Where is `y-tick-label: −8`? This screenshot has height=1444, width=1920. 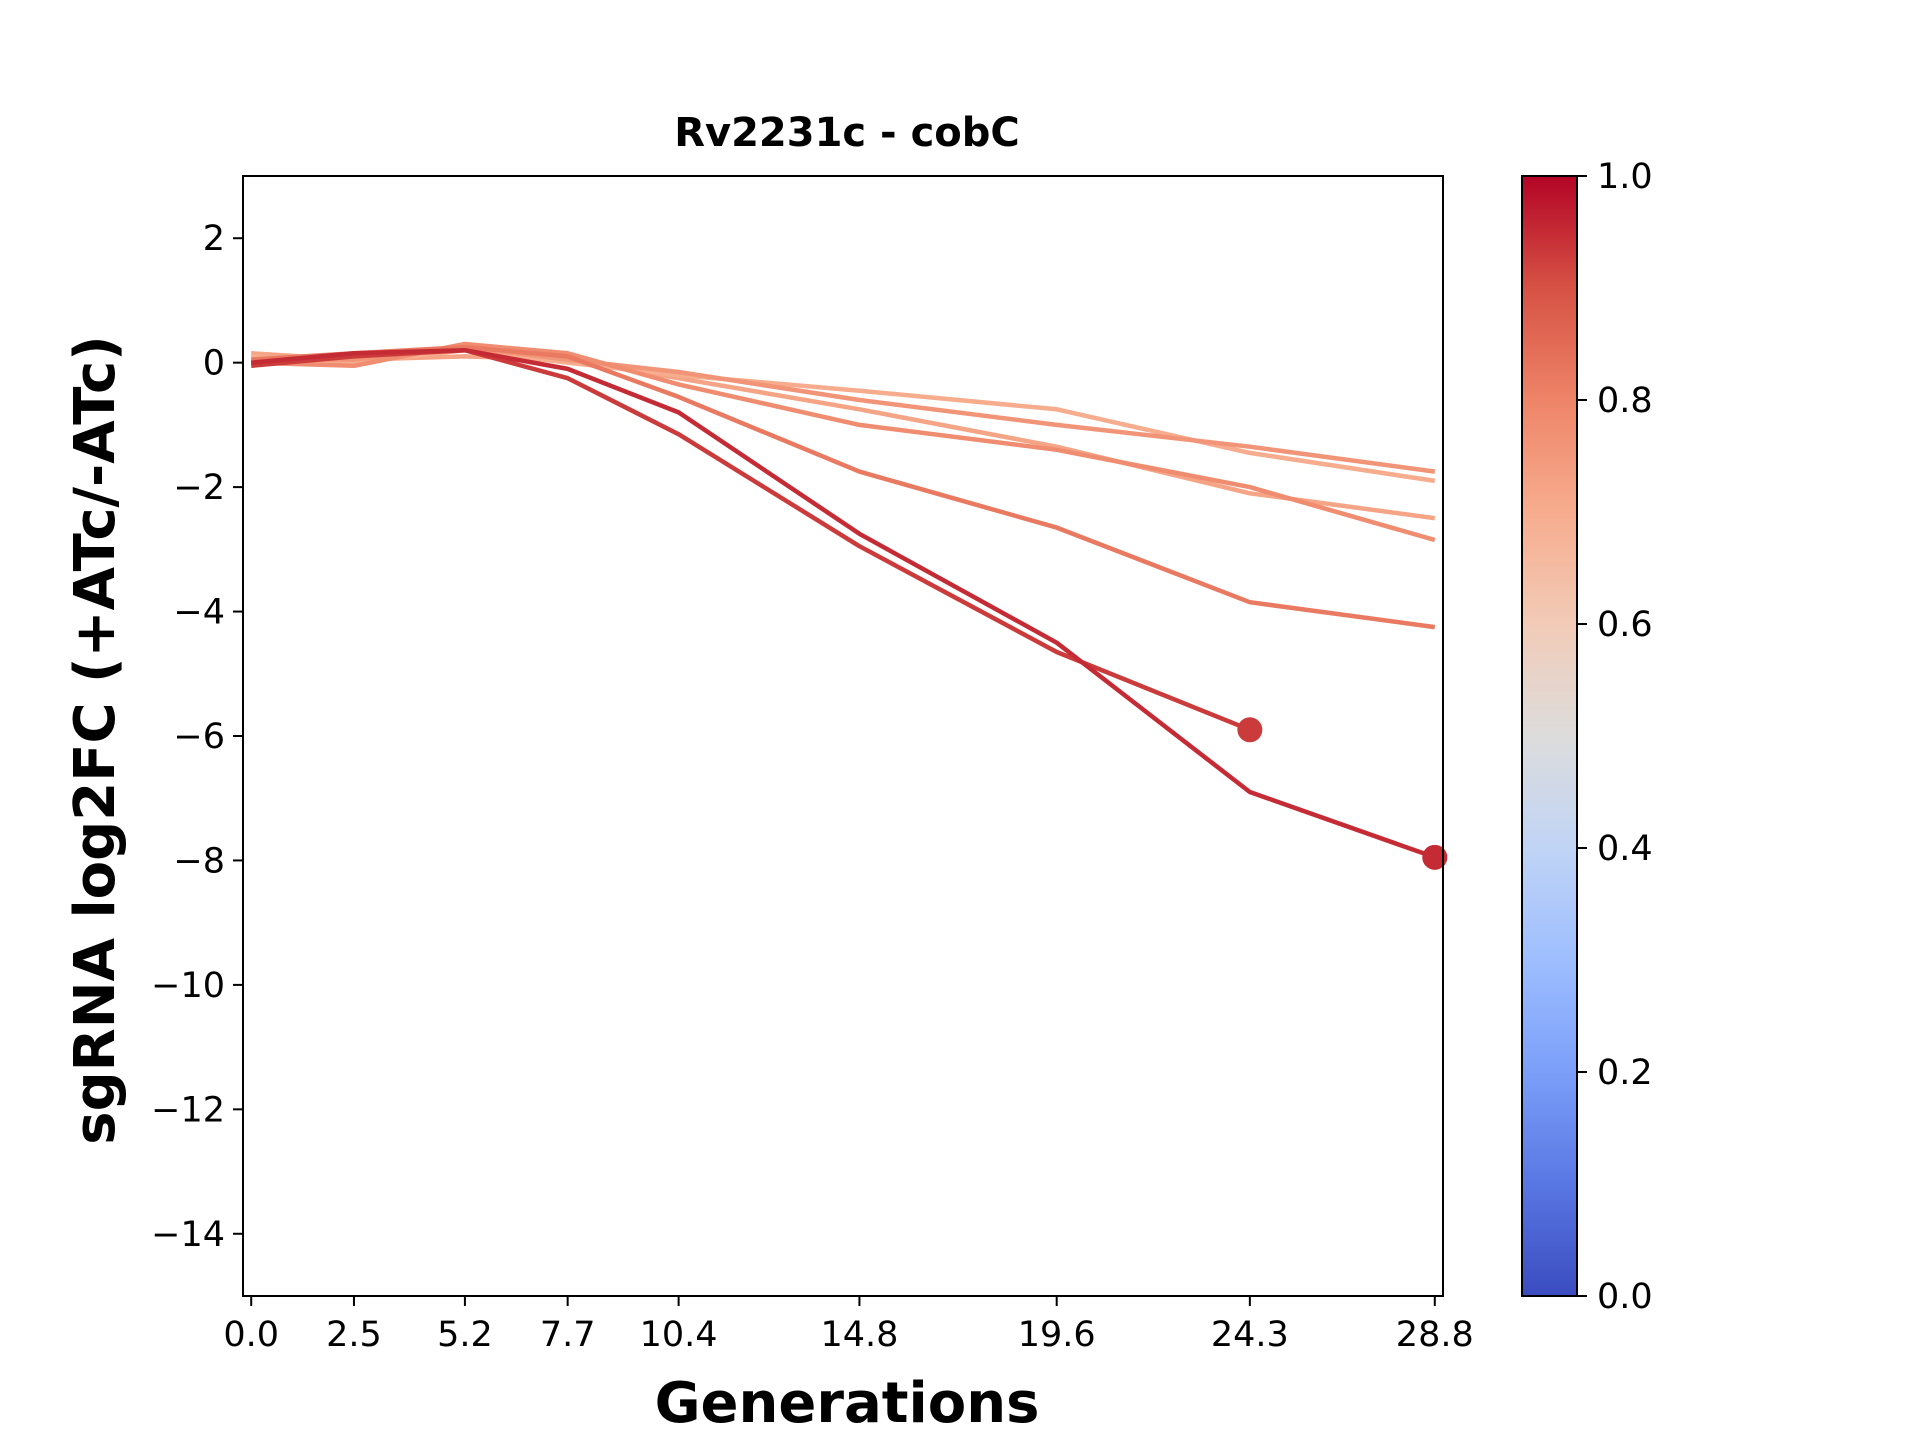
y-tick-label: −8 is located at coordinates (199, 861).